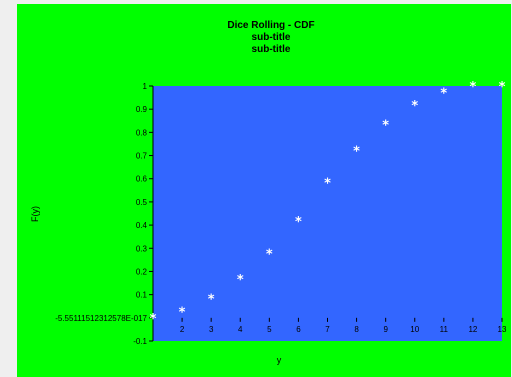  Describe the element at coordinates (142, 156) in the screenshot. I see `y-tick-label: 0.7` at that location.